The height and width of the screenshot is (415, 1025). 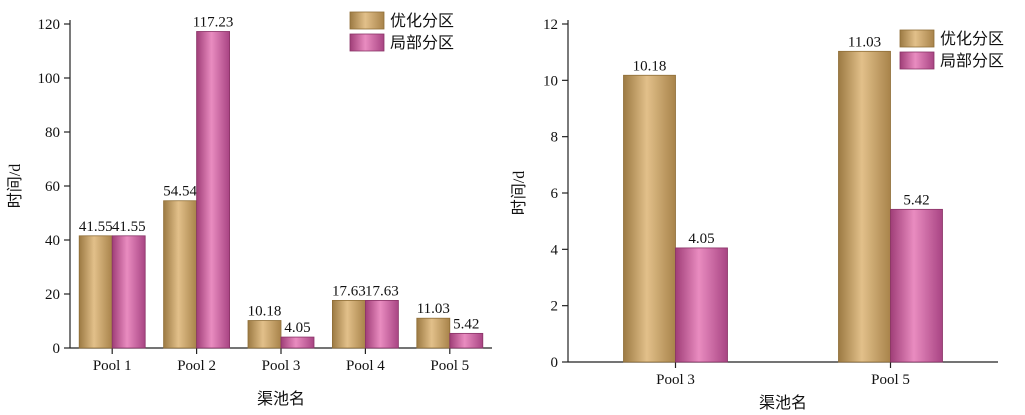 What do you see at coordinates (555, 250) in the screenshot?
I see `y-tick-label: 4` at bounding box center [555, 250].